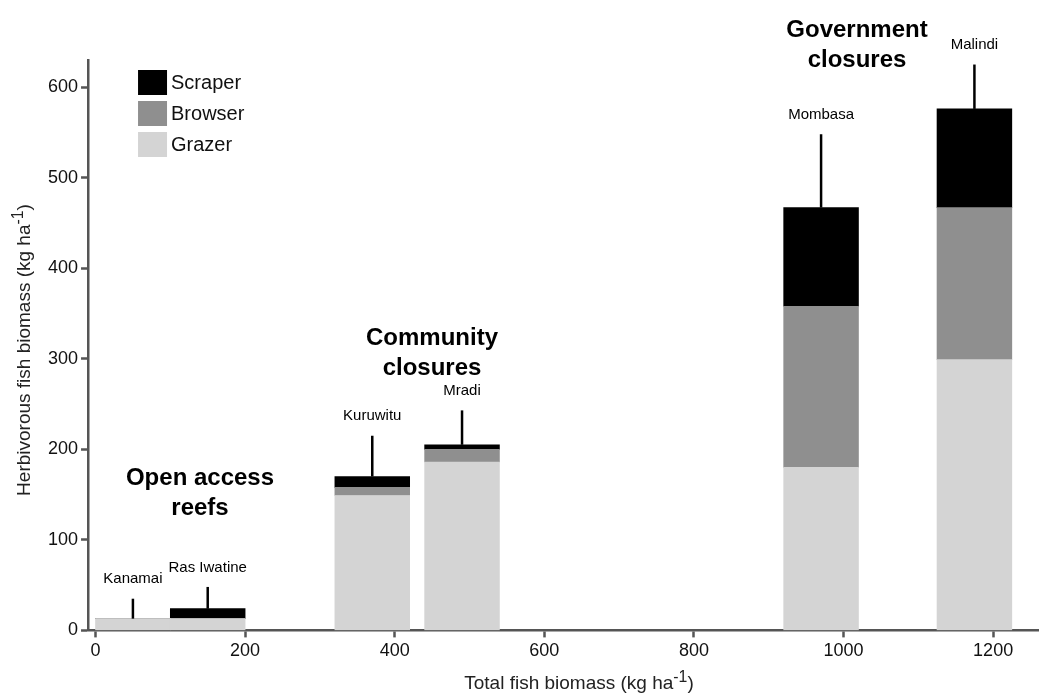  Describe the element at coordinates (544, 650) in the screenshot. I see `x-tick-label: 600` at that location.